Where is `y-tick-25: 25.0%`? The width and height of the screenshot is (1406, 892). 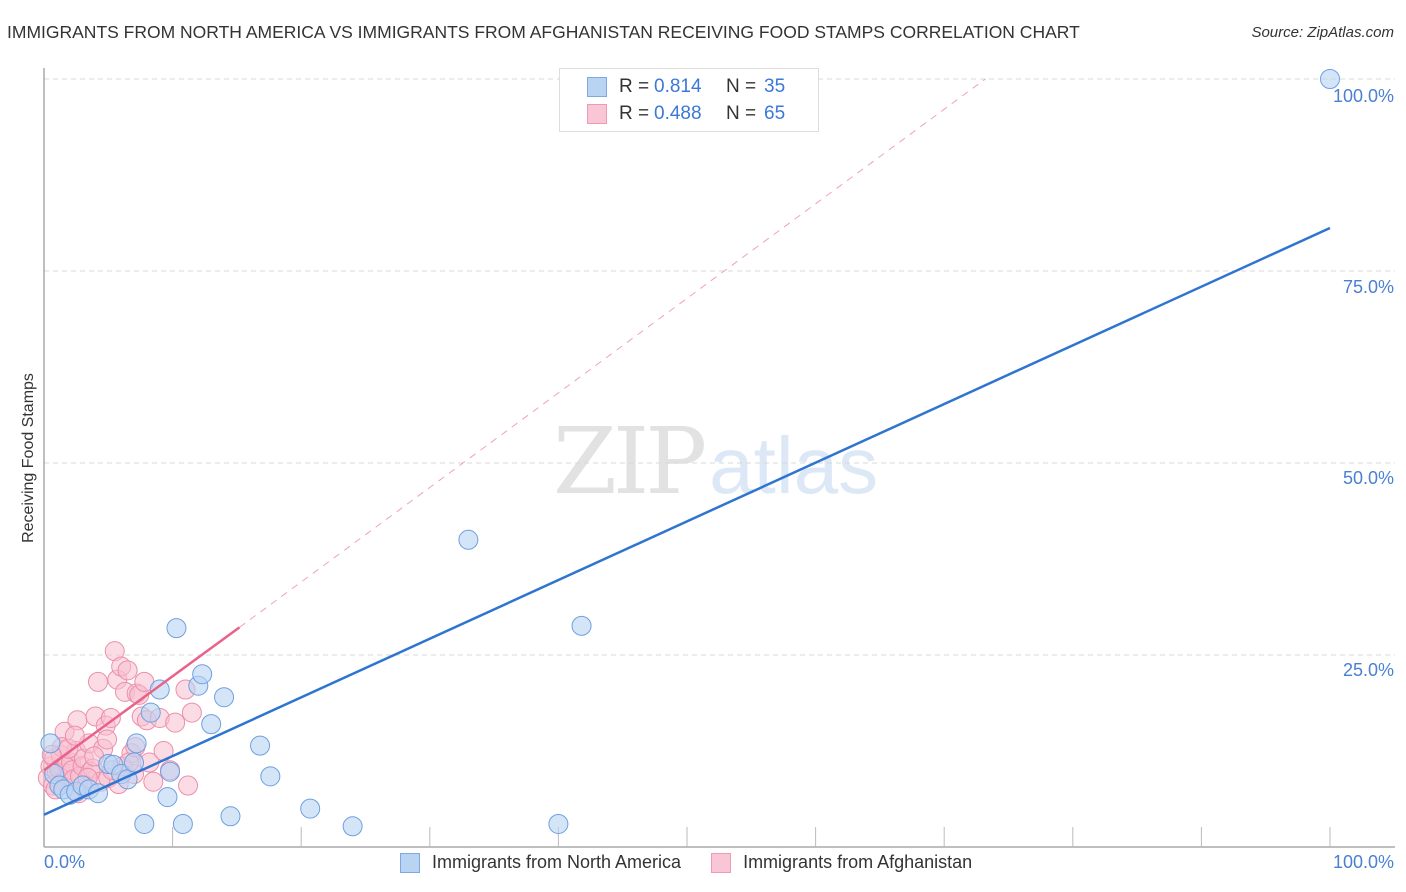 y-tick-25: 25.0% is located at coordinates (1368, 670).